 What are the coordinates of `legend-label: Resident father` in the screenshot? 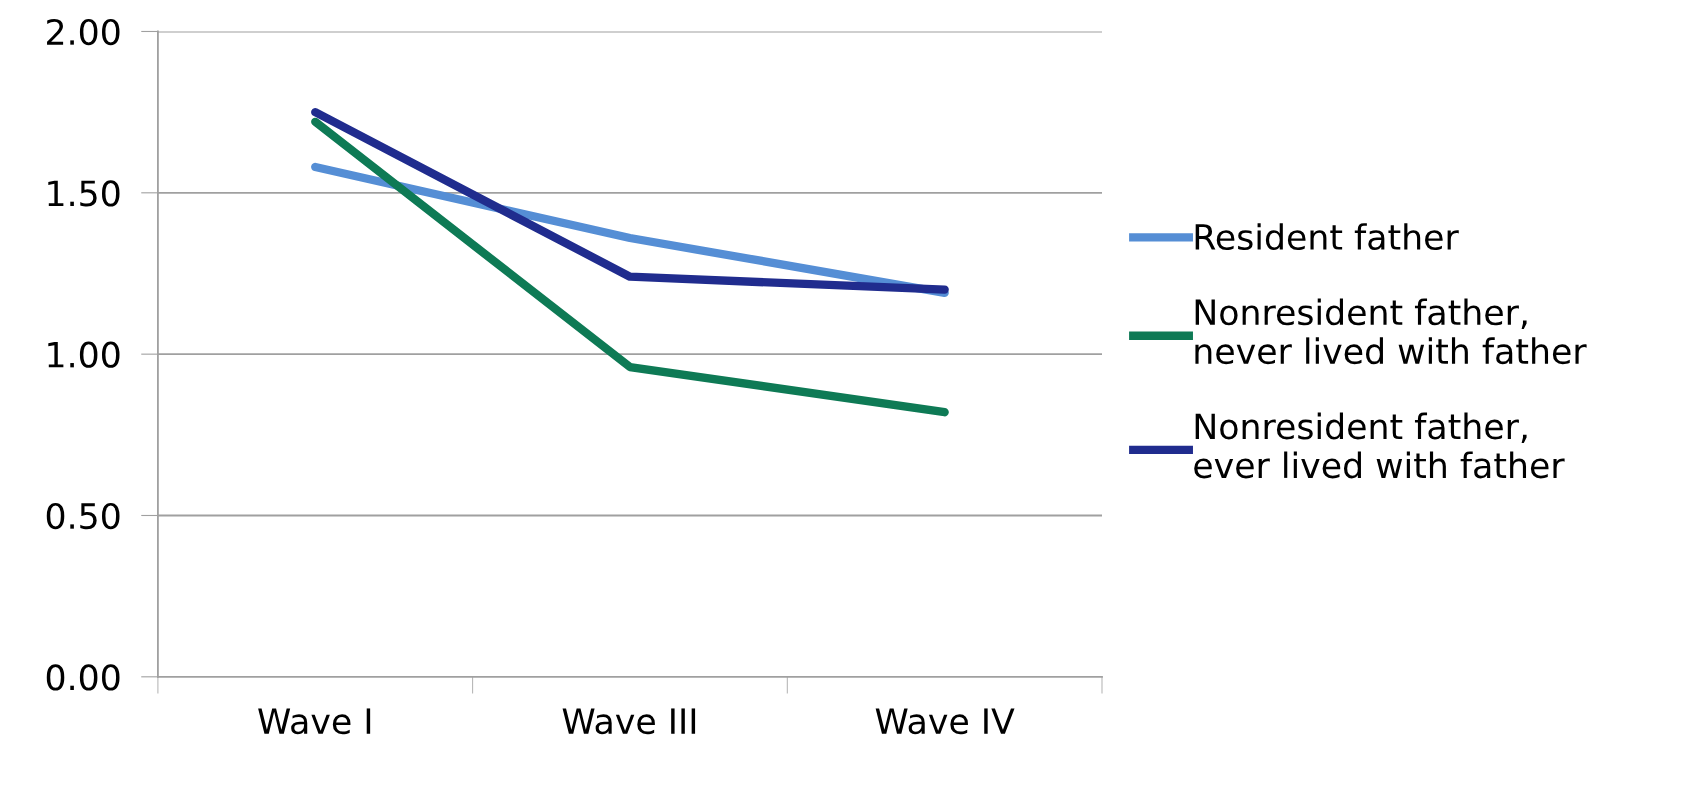 It's located at (1327, 237).